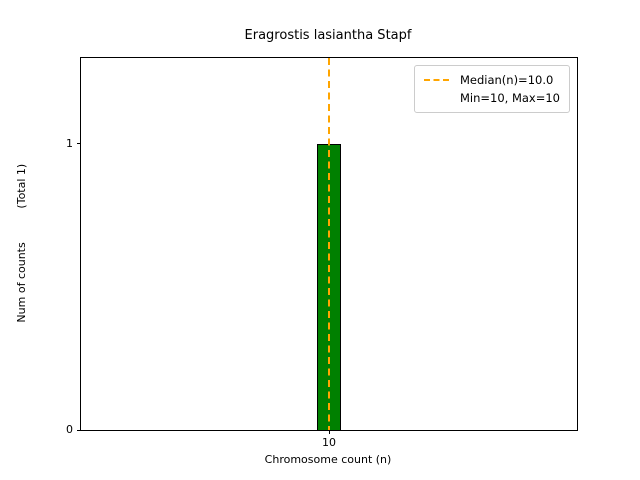 This screenshot has height=480, width=640. Describe the element at coordinates (21, 186) in the screenshot. I see `y-axis-total-text: (Total 1)` at that location.